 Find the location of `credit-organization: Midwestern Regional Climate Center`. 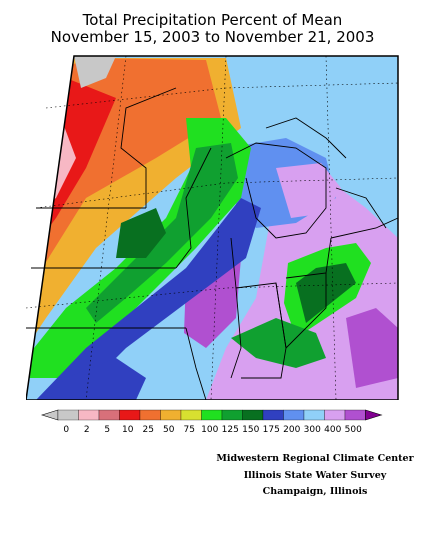

credit-organization: Midwestern Regional Climate Center is located at coordinates (315, 458).